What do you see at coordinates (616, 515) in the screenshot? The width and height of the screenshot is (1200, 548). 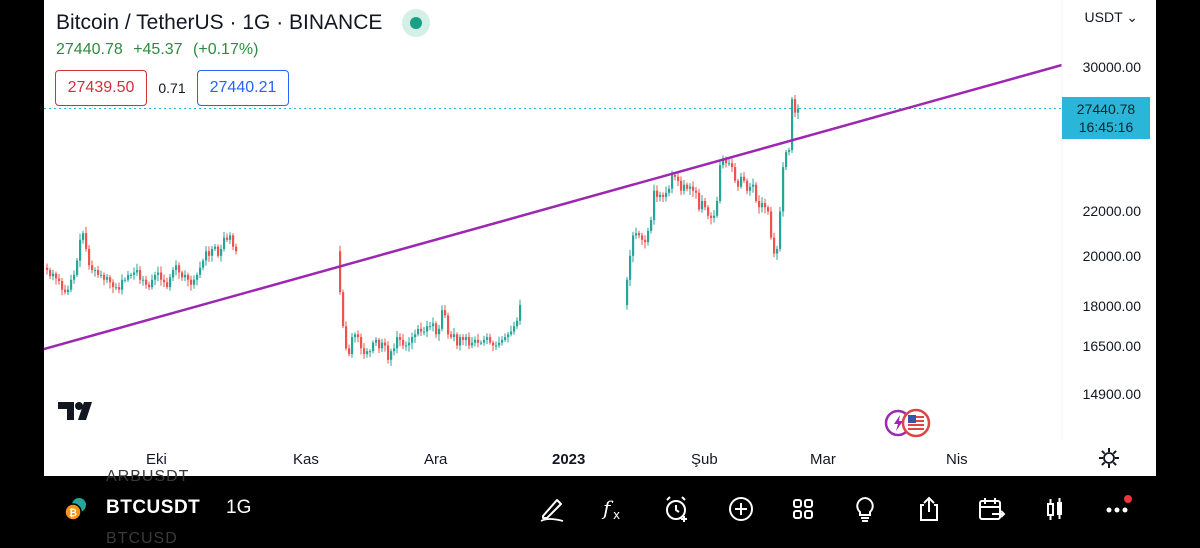 I see `svg-text: x` at bounding box center [616, 515].